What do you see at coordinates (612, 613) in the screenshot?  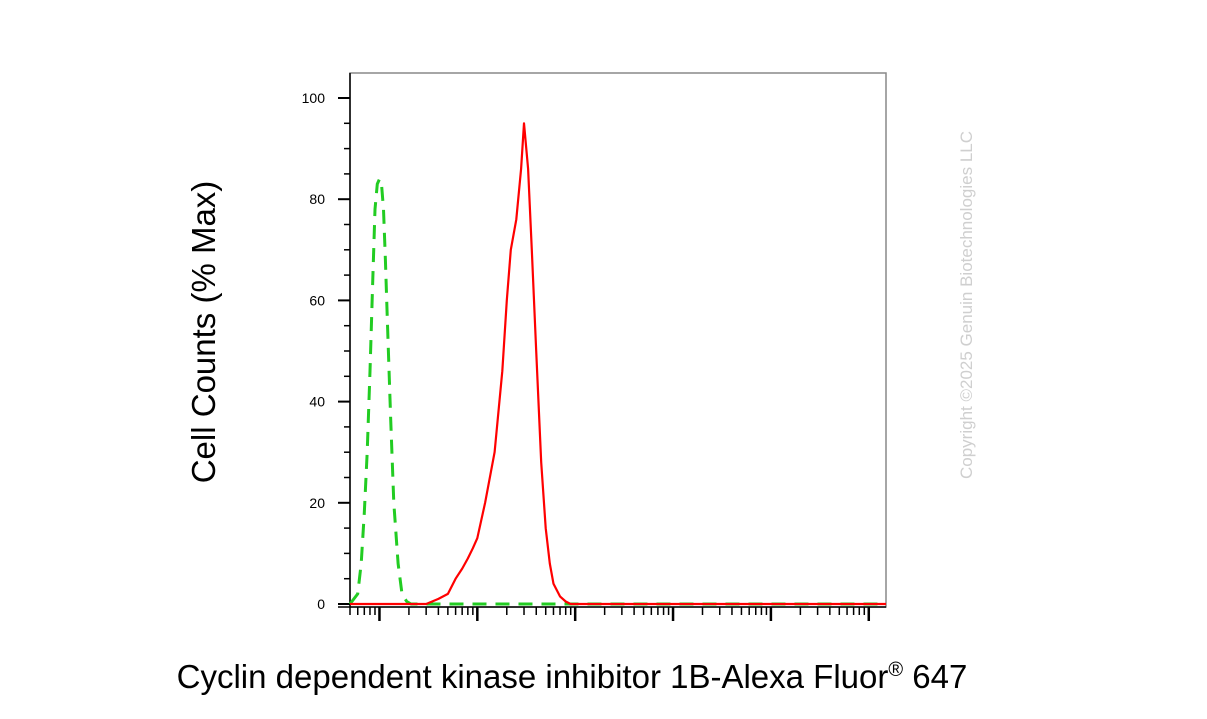 I see `x-axis` at bounding box center [612, 613].